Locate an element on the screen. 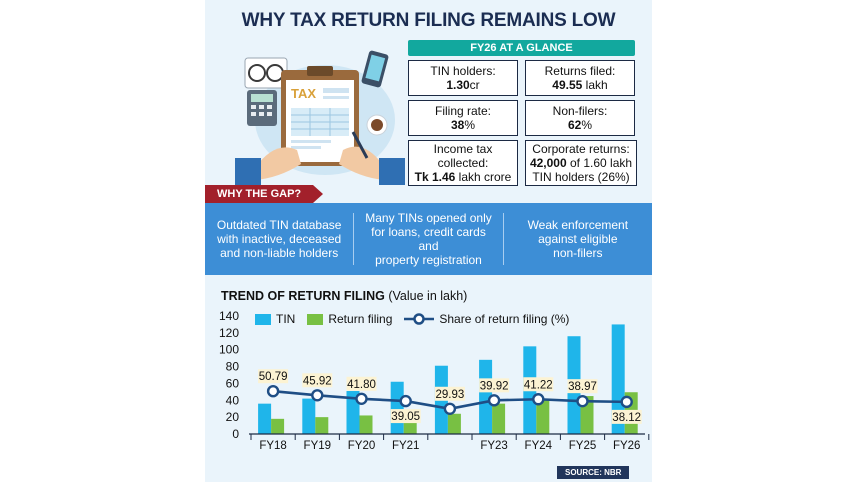  stat-label: Corporate returns: is located at coordinates (581, 149).